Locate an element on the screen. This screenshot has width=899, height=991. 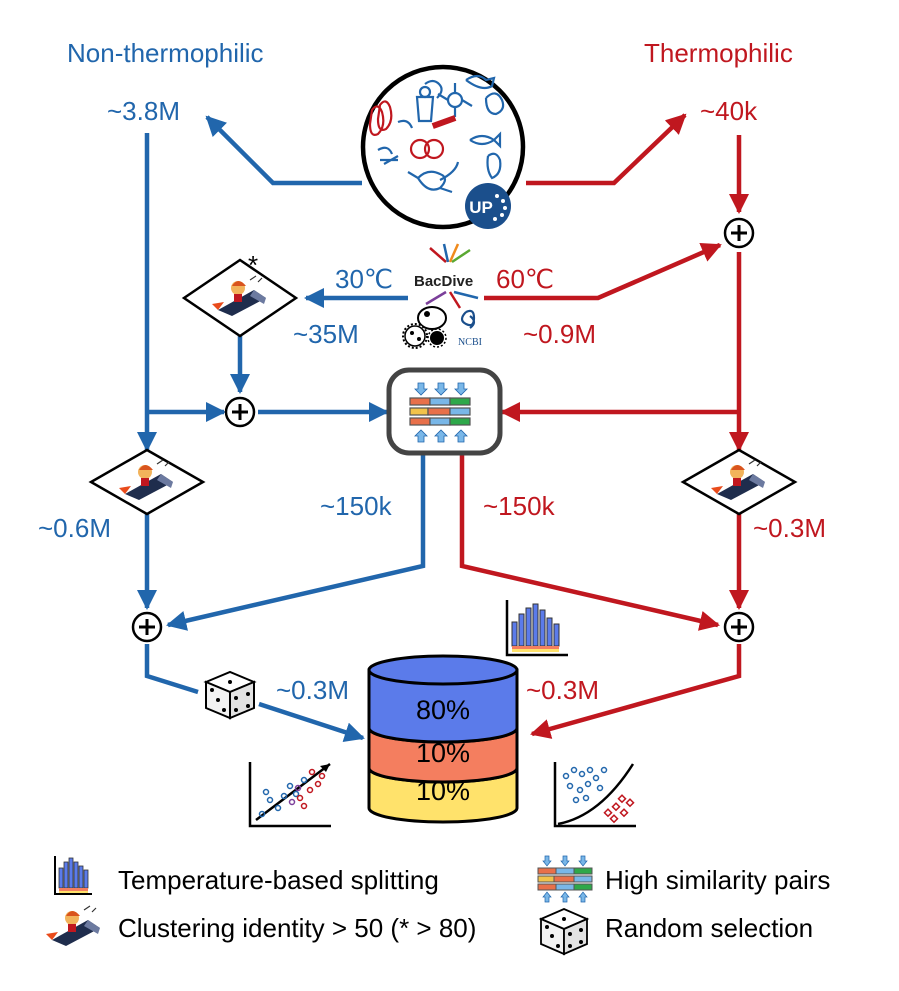
count-03m-left-bottom: ~0.3M is located at coordinates (312, 690).